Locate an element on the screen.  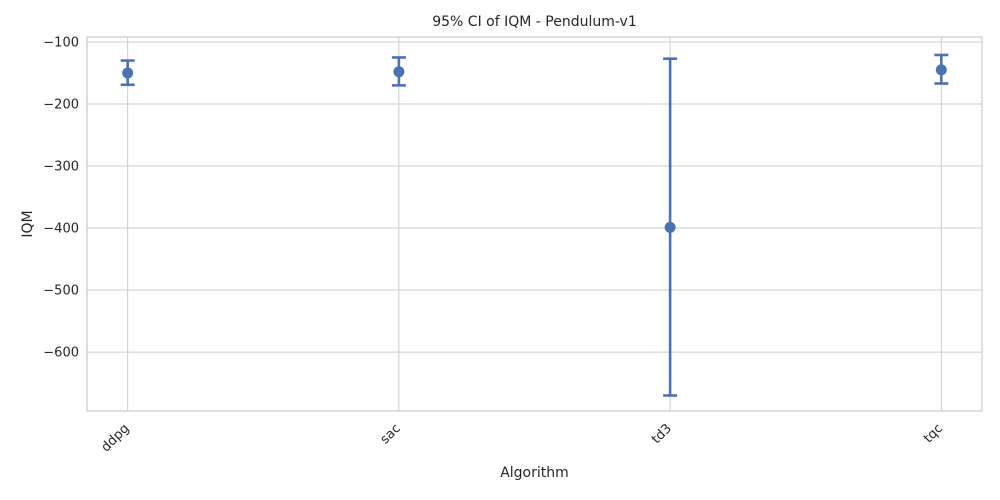
y-tick-label: −600 is located at coordinates (61, 353).